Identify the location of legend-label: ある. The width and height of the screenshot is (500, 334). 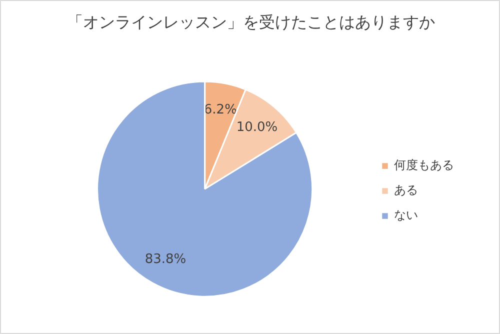
(406, 190).